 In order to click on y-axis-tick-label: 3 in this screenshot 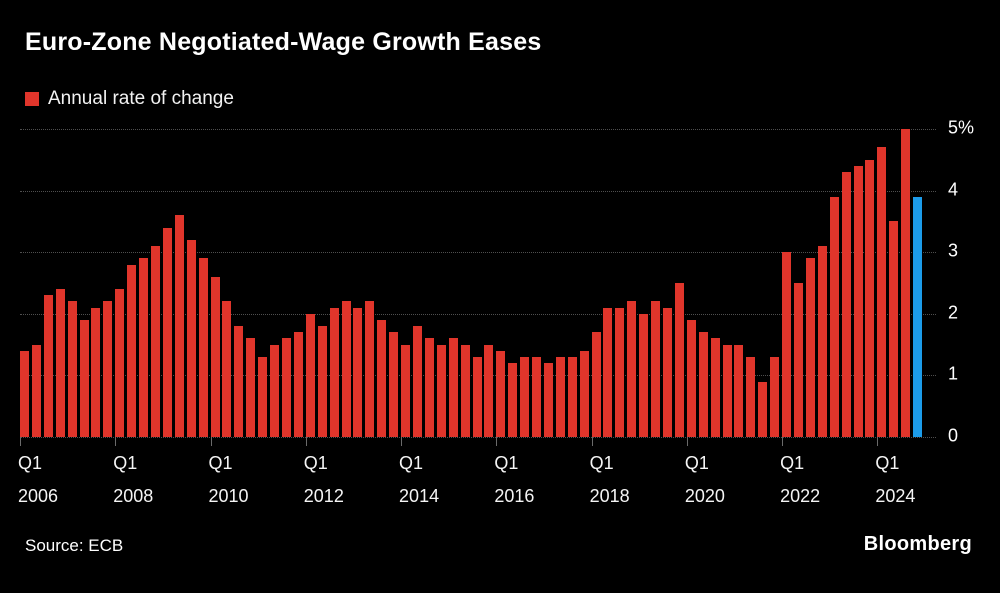, I will do `click(953, 250)`.